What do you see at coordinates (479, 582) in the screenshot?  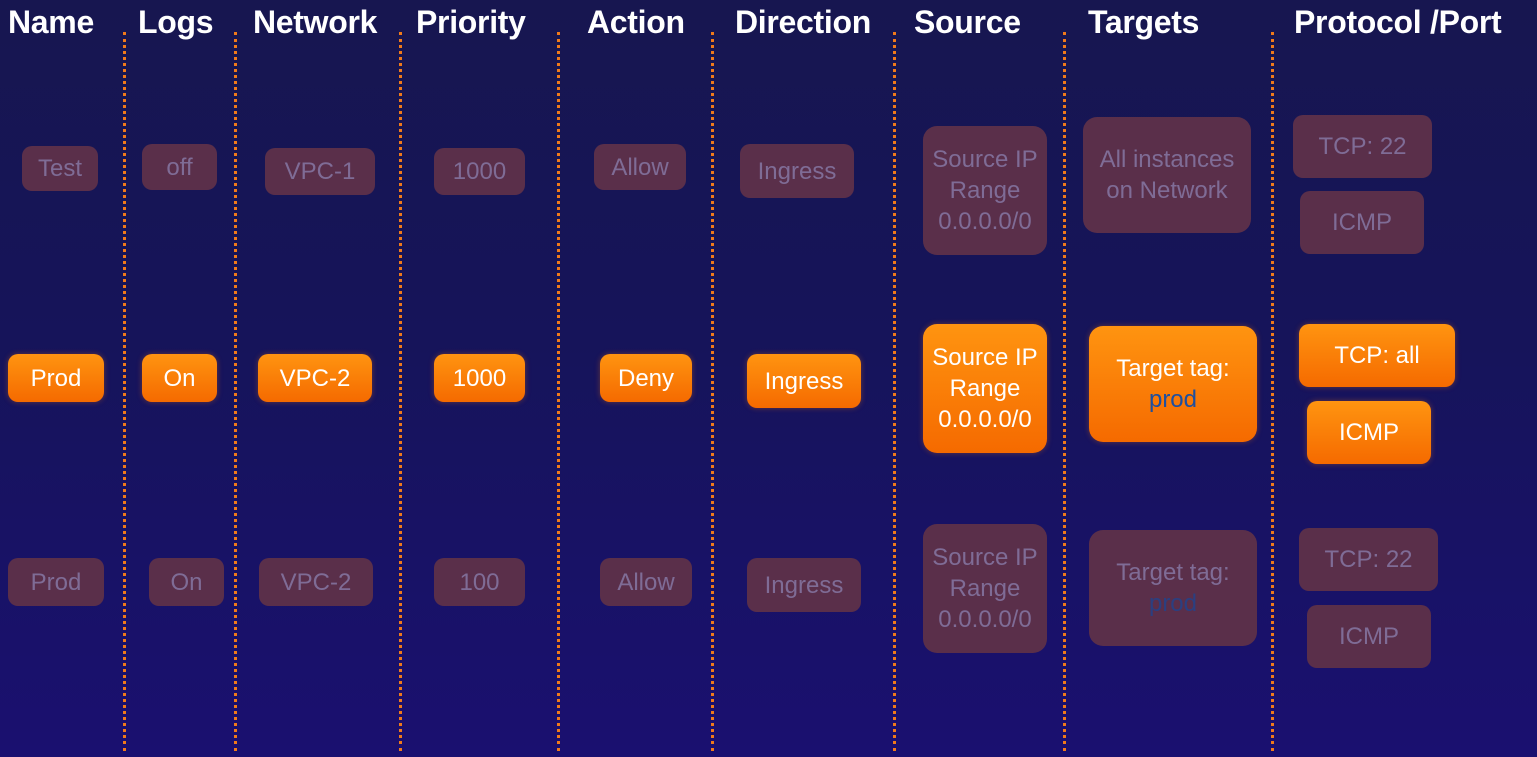 I see `priority-box: 100` at bounding box center [479, 582].